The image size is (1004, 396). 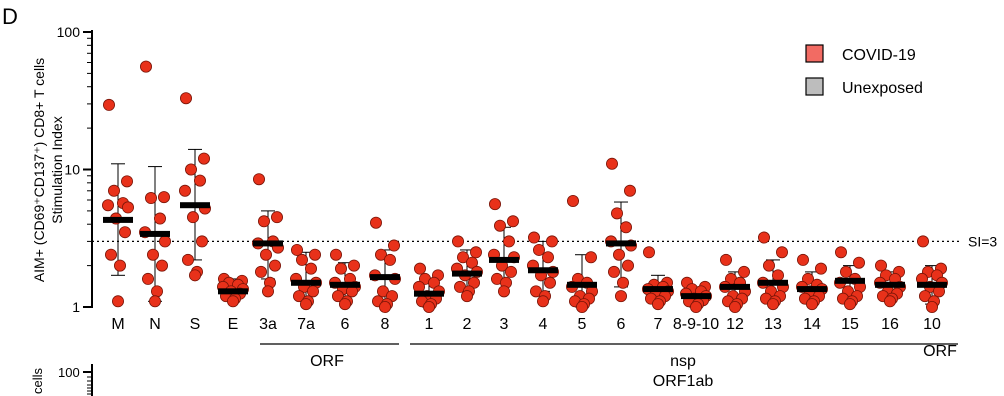 What do you see at coordinates (69, 372) in the screenshot?
I see `lower-panel-ytick: 100` at bounding box center [69, 372].